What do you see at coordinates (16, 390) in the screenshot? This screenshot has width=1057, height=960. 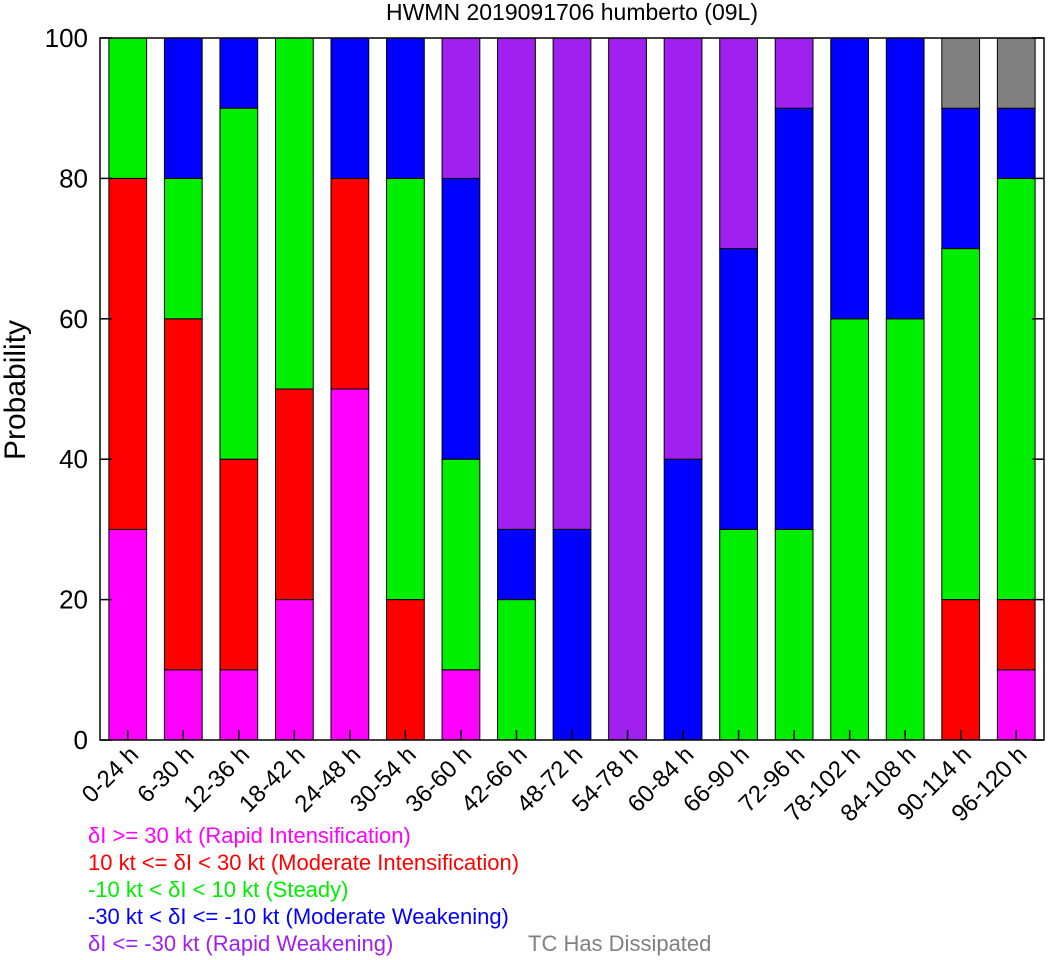 I see `y-axis-label: Probability` at bounding box center [16, 390].